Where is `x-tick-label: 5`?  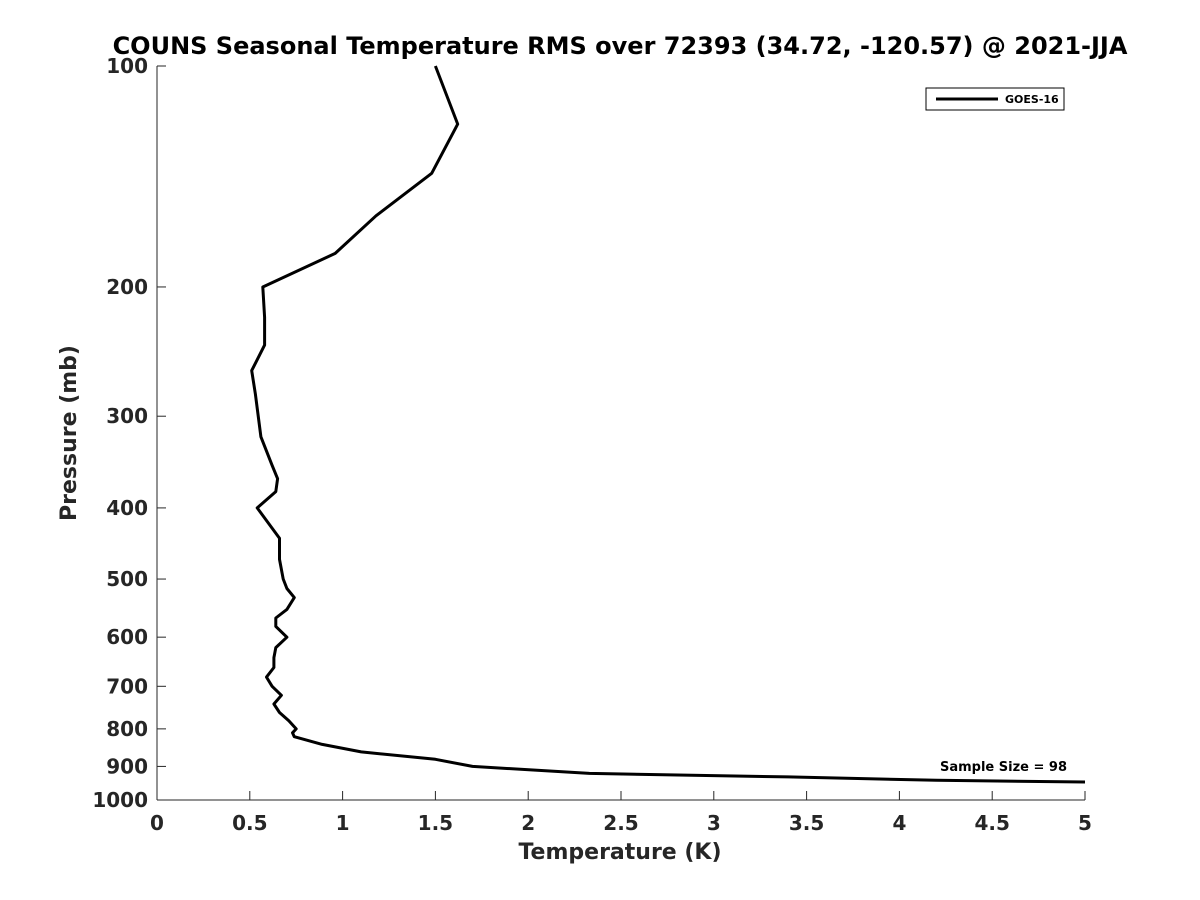 x-tick-label: 5 is located at coordinates (1085, 823).